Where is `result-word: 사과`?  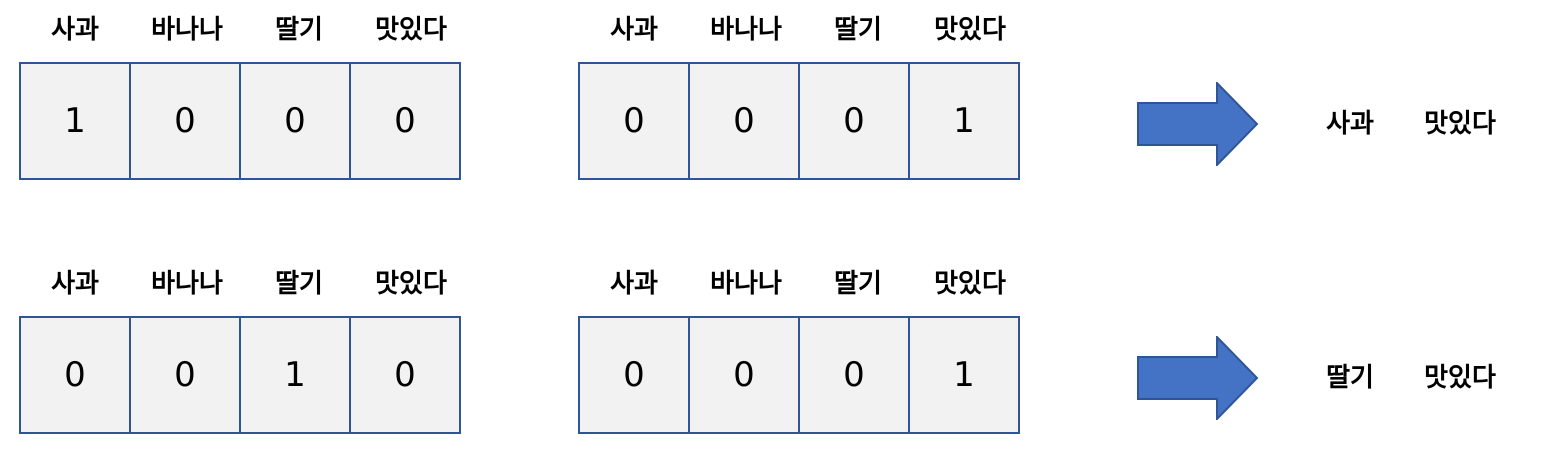
result-word: 사과 is located at coordinates (1350, 124).